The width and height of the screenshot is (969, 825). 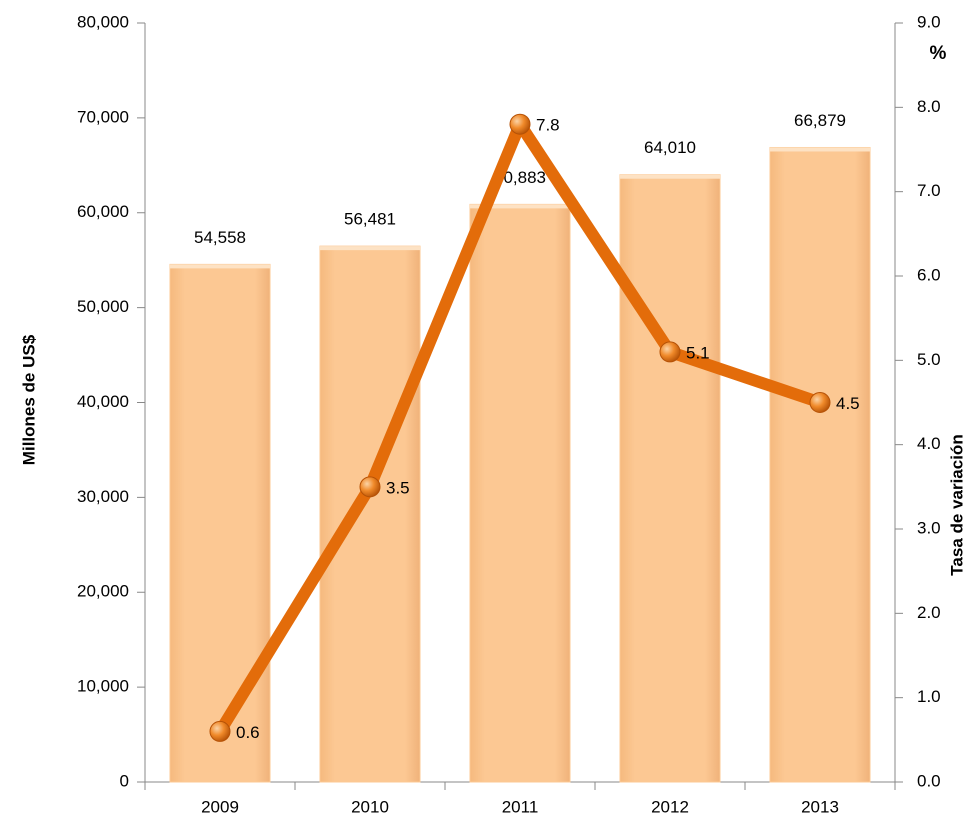 What do you see at coordinates (370, 806) in the screenshot?
I see `x-tick-label: 2010` at bounding box center [370, 806].